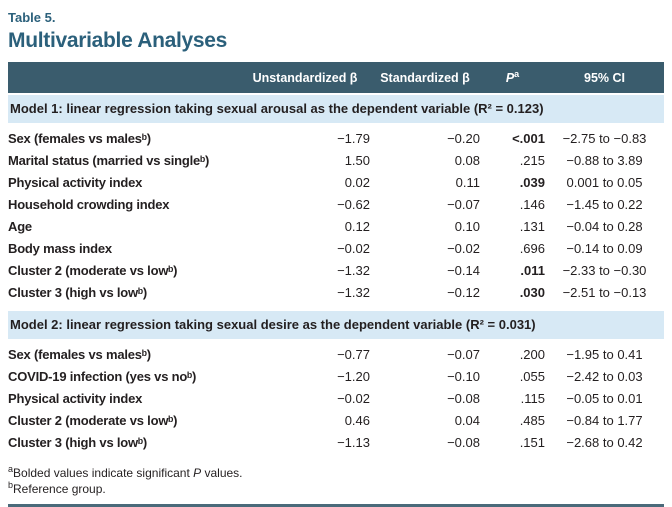  I want to click on p-value: .215, so click(532, 160).